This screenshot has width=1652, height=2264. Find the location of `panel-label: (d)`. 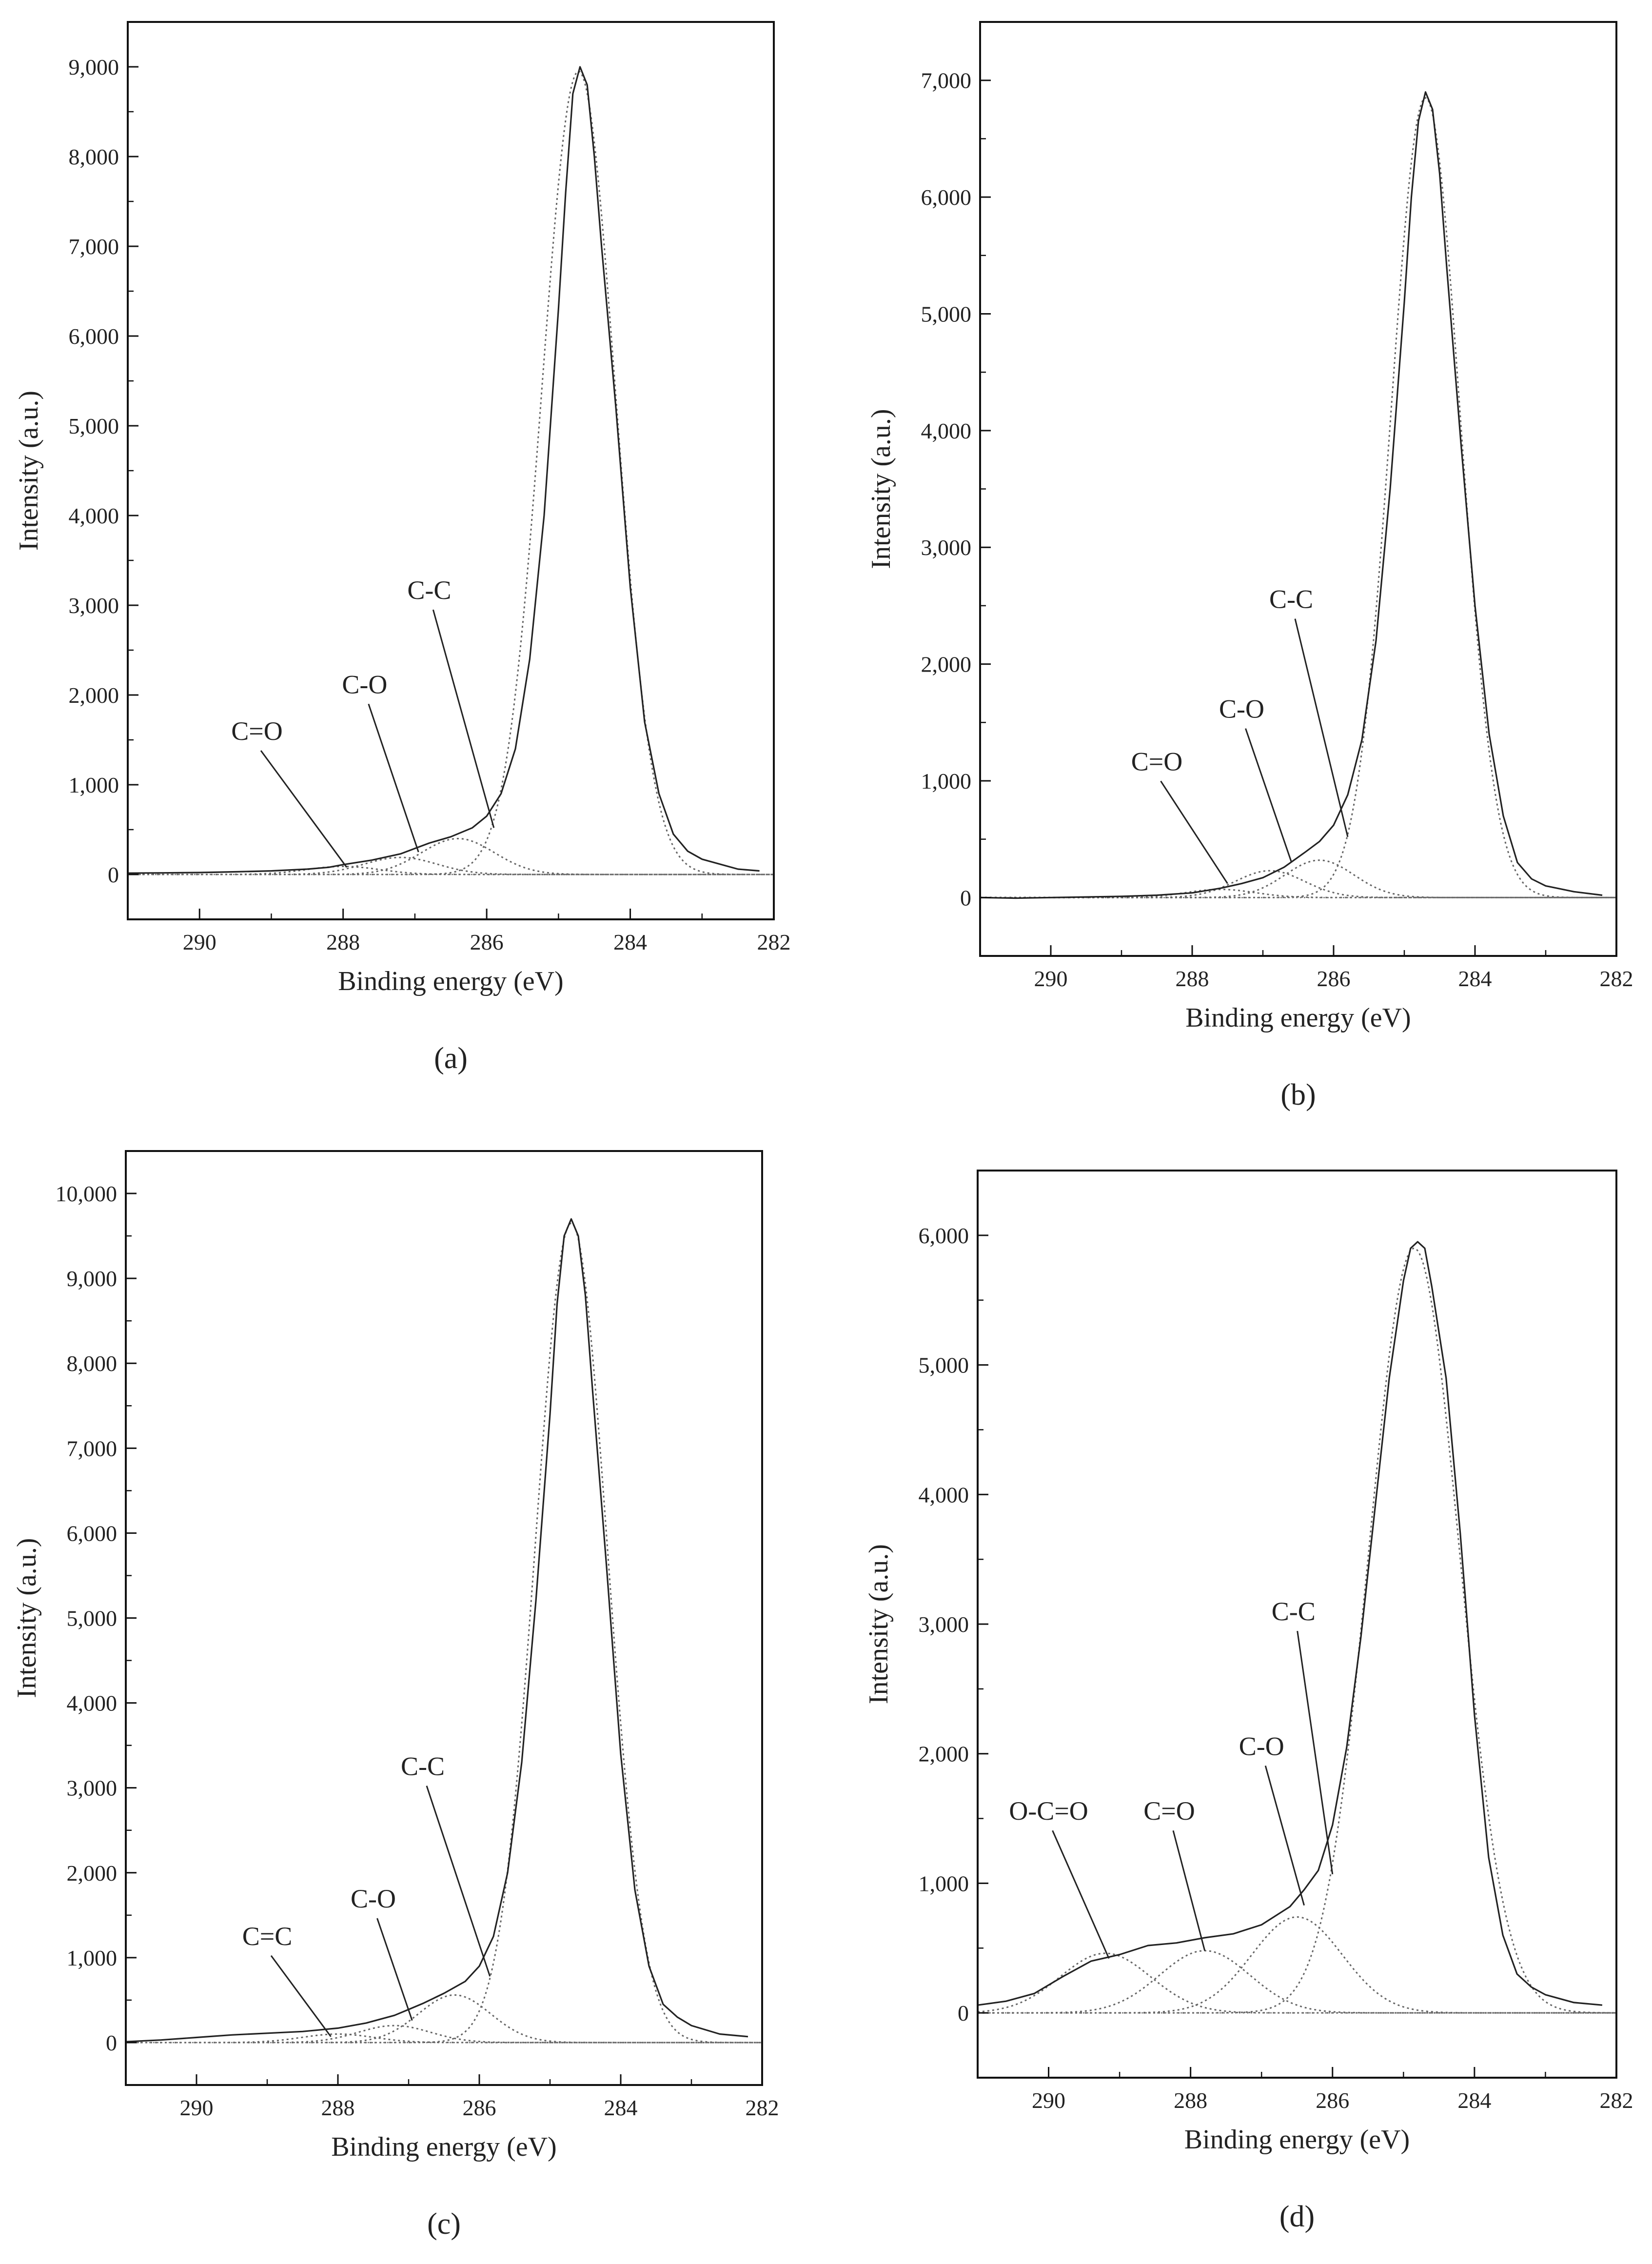

panel-label: (d) is located at coordinates (1297, 2216).